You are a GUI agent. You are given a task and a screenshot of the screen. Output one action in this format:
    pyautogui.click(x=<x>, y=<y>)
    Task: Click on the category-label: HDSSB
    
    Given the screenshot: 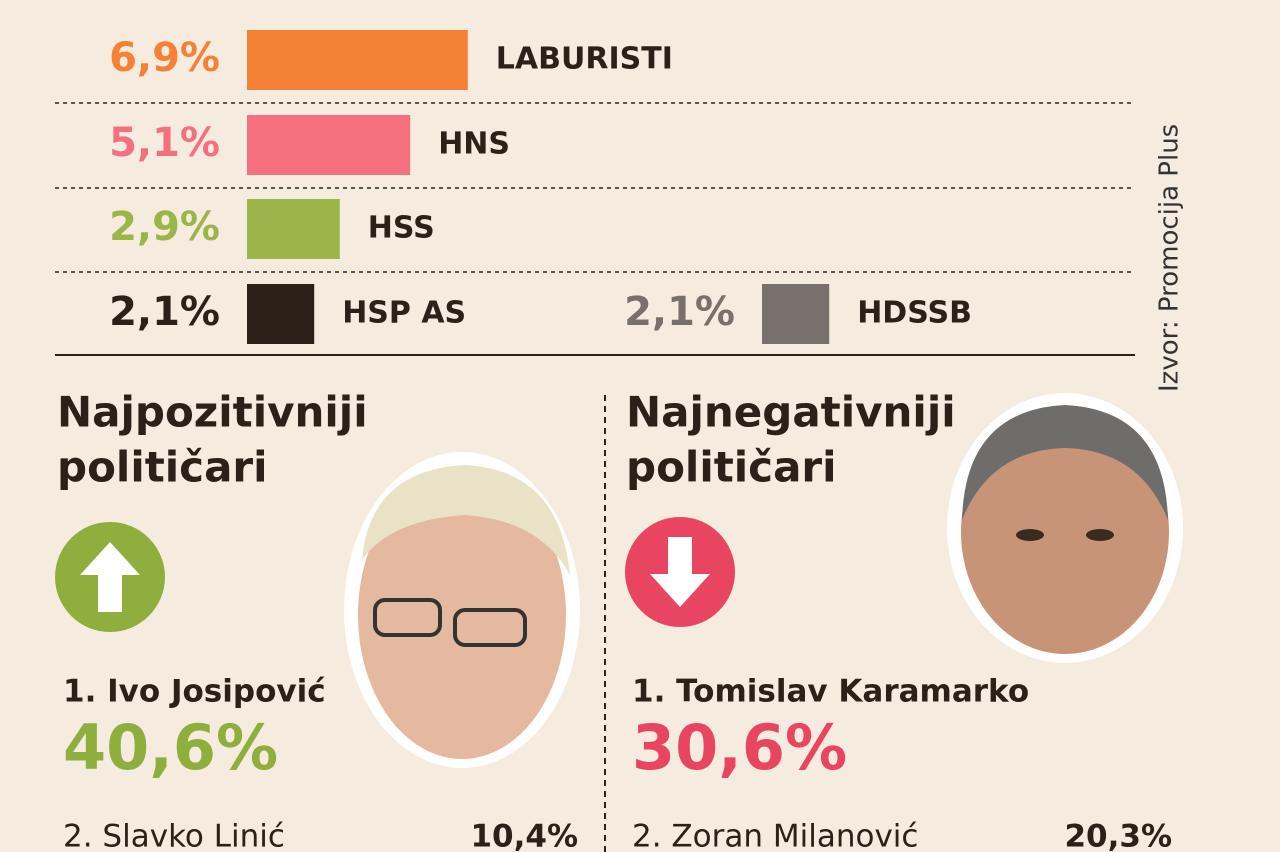 What is the action you would take?
    pyautogui.click(x=914, y=313)
    